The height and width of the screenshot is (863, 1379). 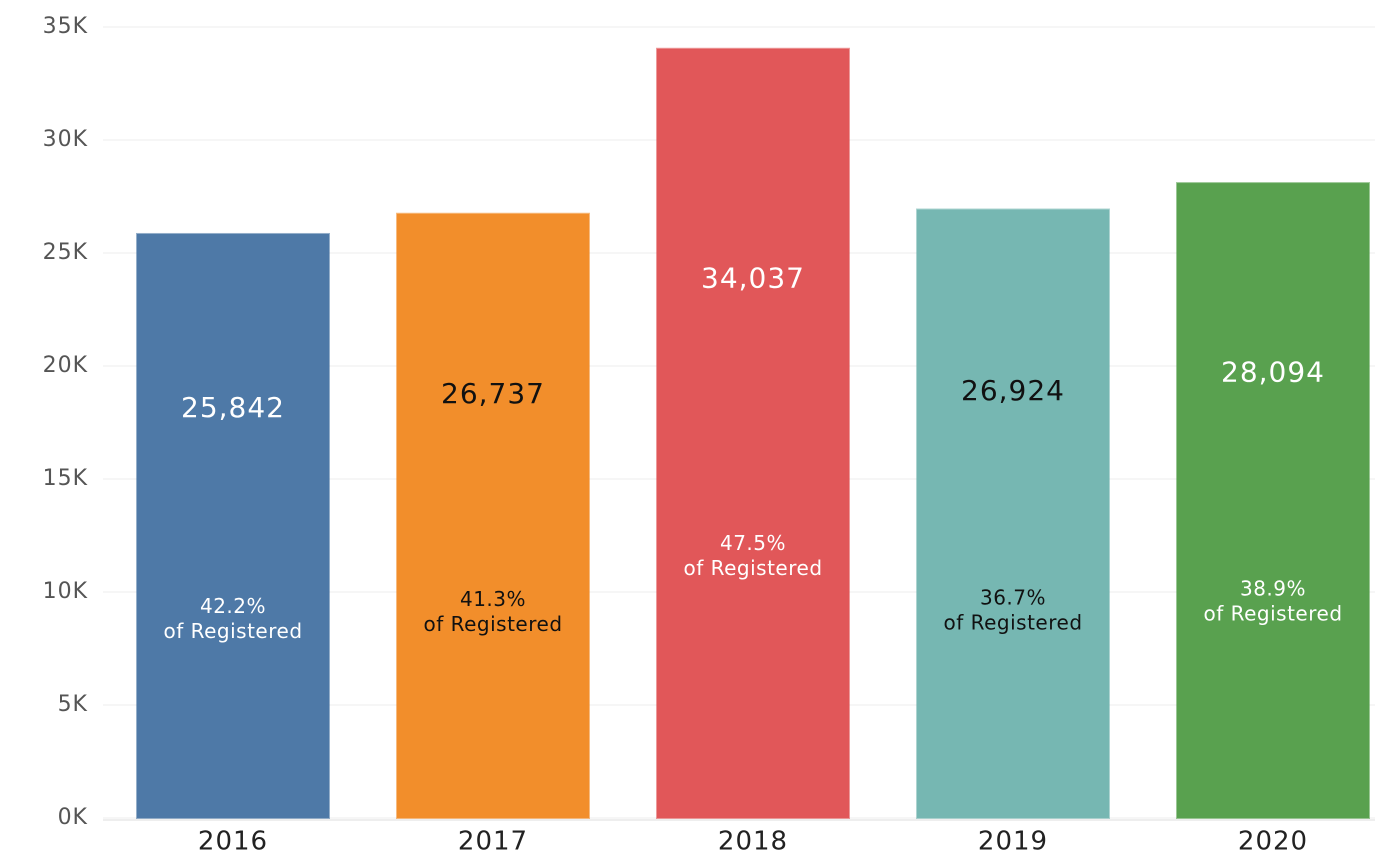 What do you see at coordinates (493, 599) in the screenshot?
I see `share-label: 41.3%` at bounding box center [493, 599].